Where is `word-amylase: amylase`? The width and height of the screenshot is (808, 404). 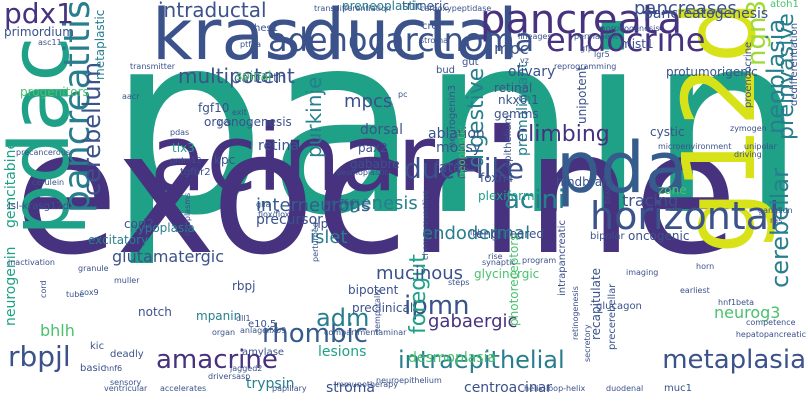 word-amylase: amylase is located at coordinates (263, 352).